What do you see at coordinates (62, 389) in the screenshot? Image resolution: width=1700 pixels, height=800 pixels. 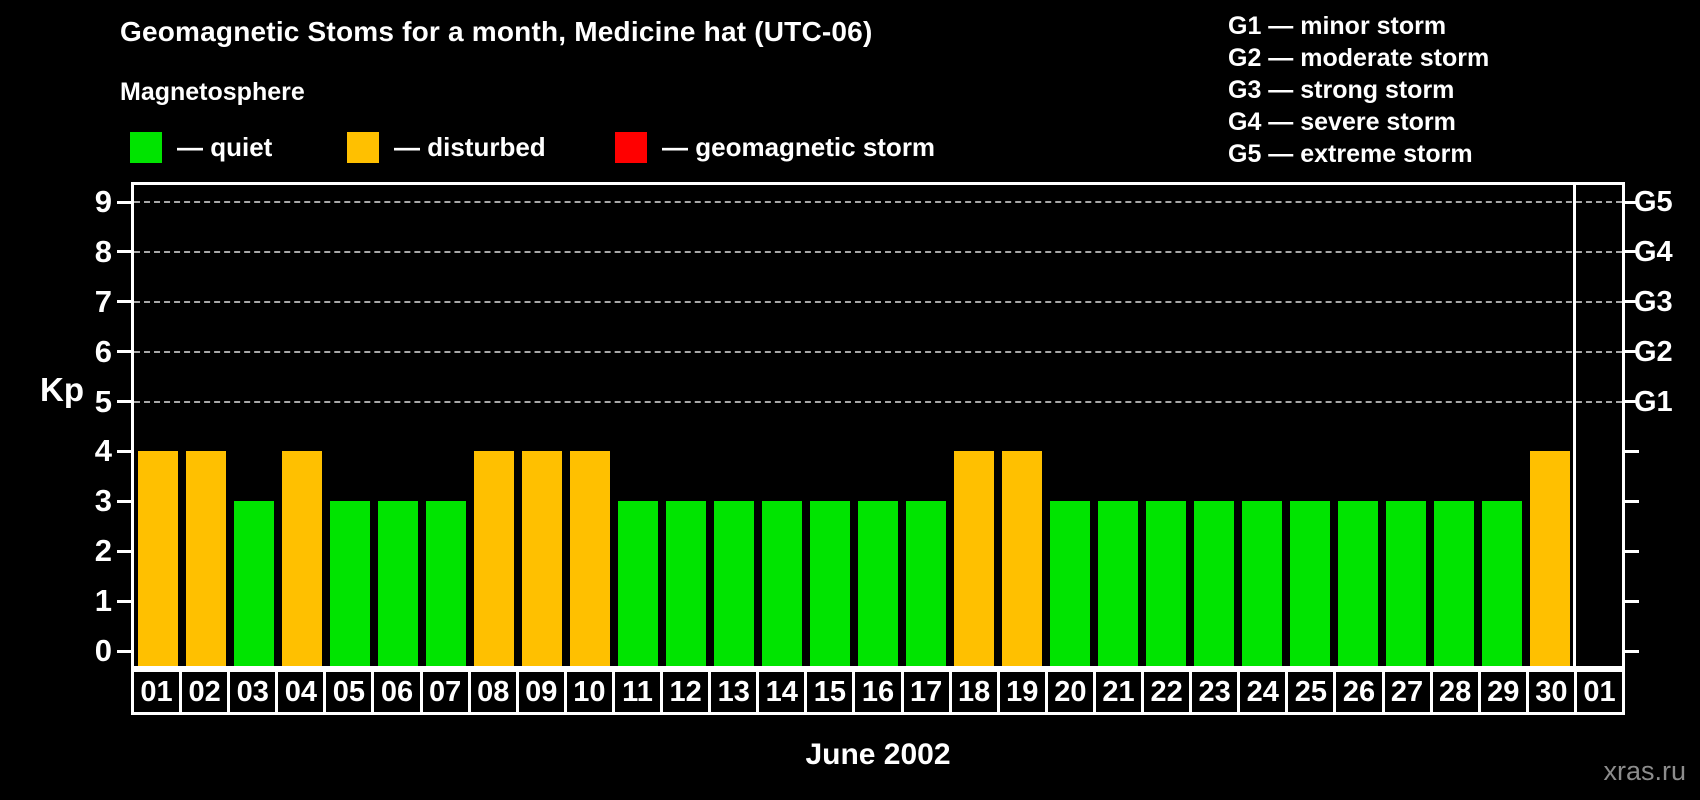 I see `y-axis-title: Kp` at bounding box center [62, 389].